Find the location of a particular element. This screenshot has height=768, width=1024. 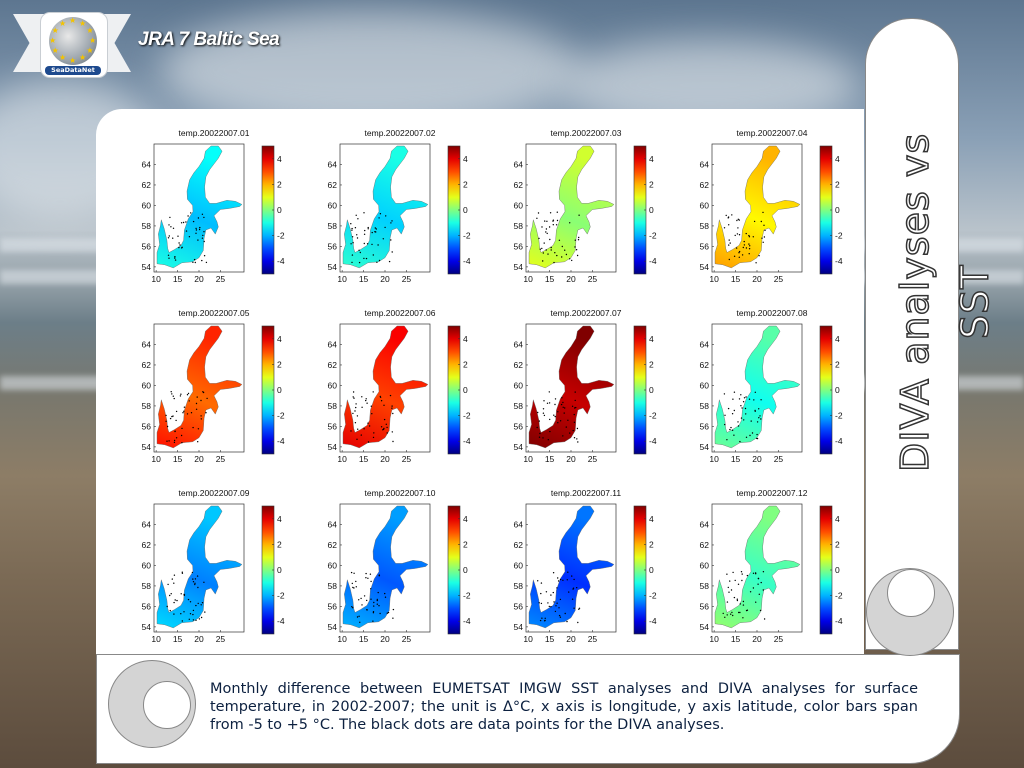

logo-globe-icon is located at coordinates (73, 41).